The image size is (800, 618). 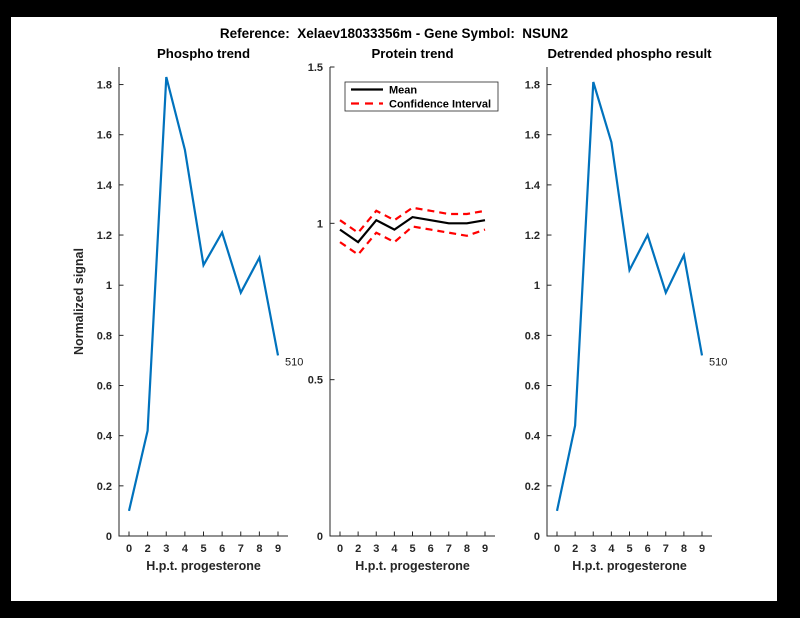 What do you see at coordinates (412, 229) in the screenshot?
I see `mean-line` at bounding box center [412, 229].